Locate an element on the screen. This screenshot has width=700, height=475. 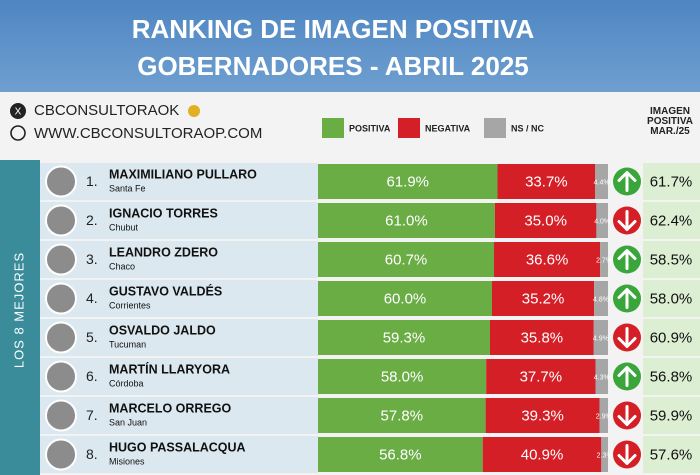
value-label: 35.2% is located at coordinates (543, 298).